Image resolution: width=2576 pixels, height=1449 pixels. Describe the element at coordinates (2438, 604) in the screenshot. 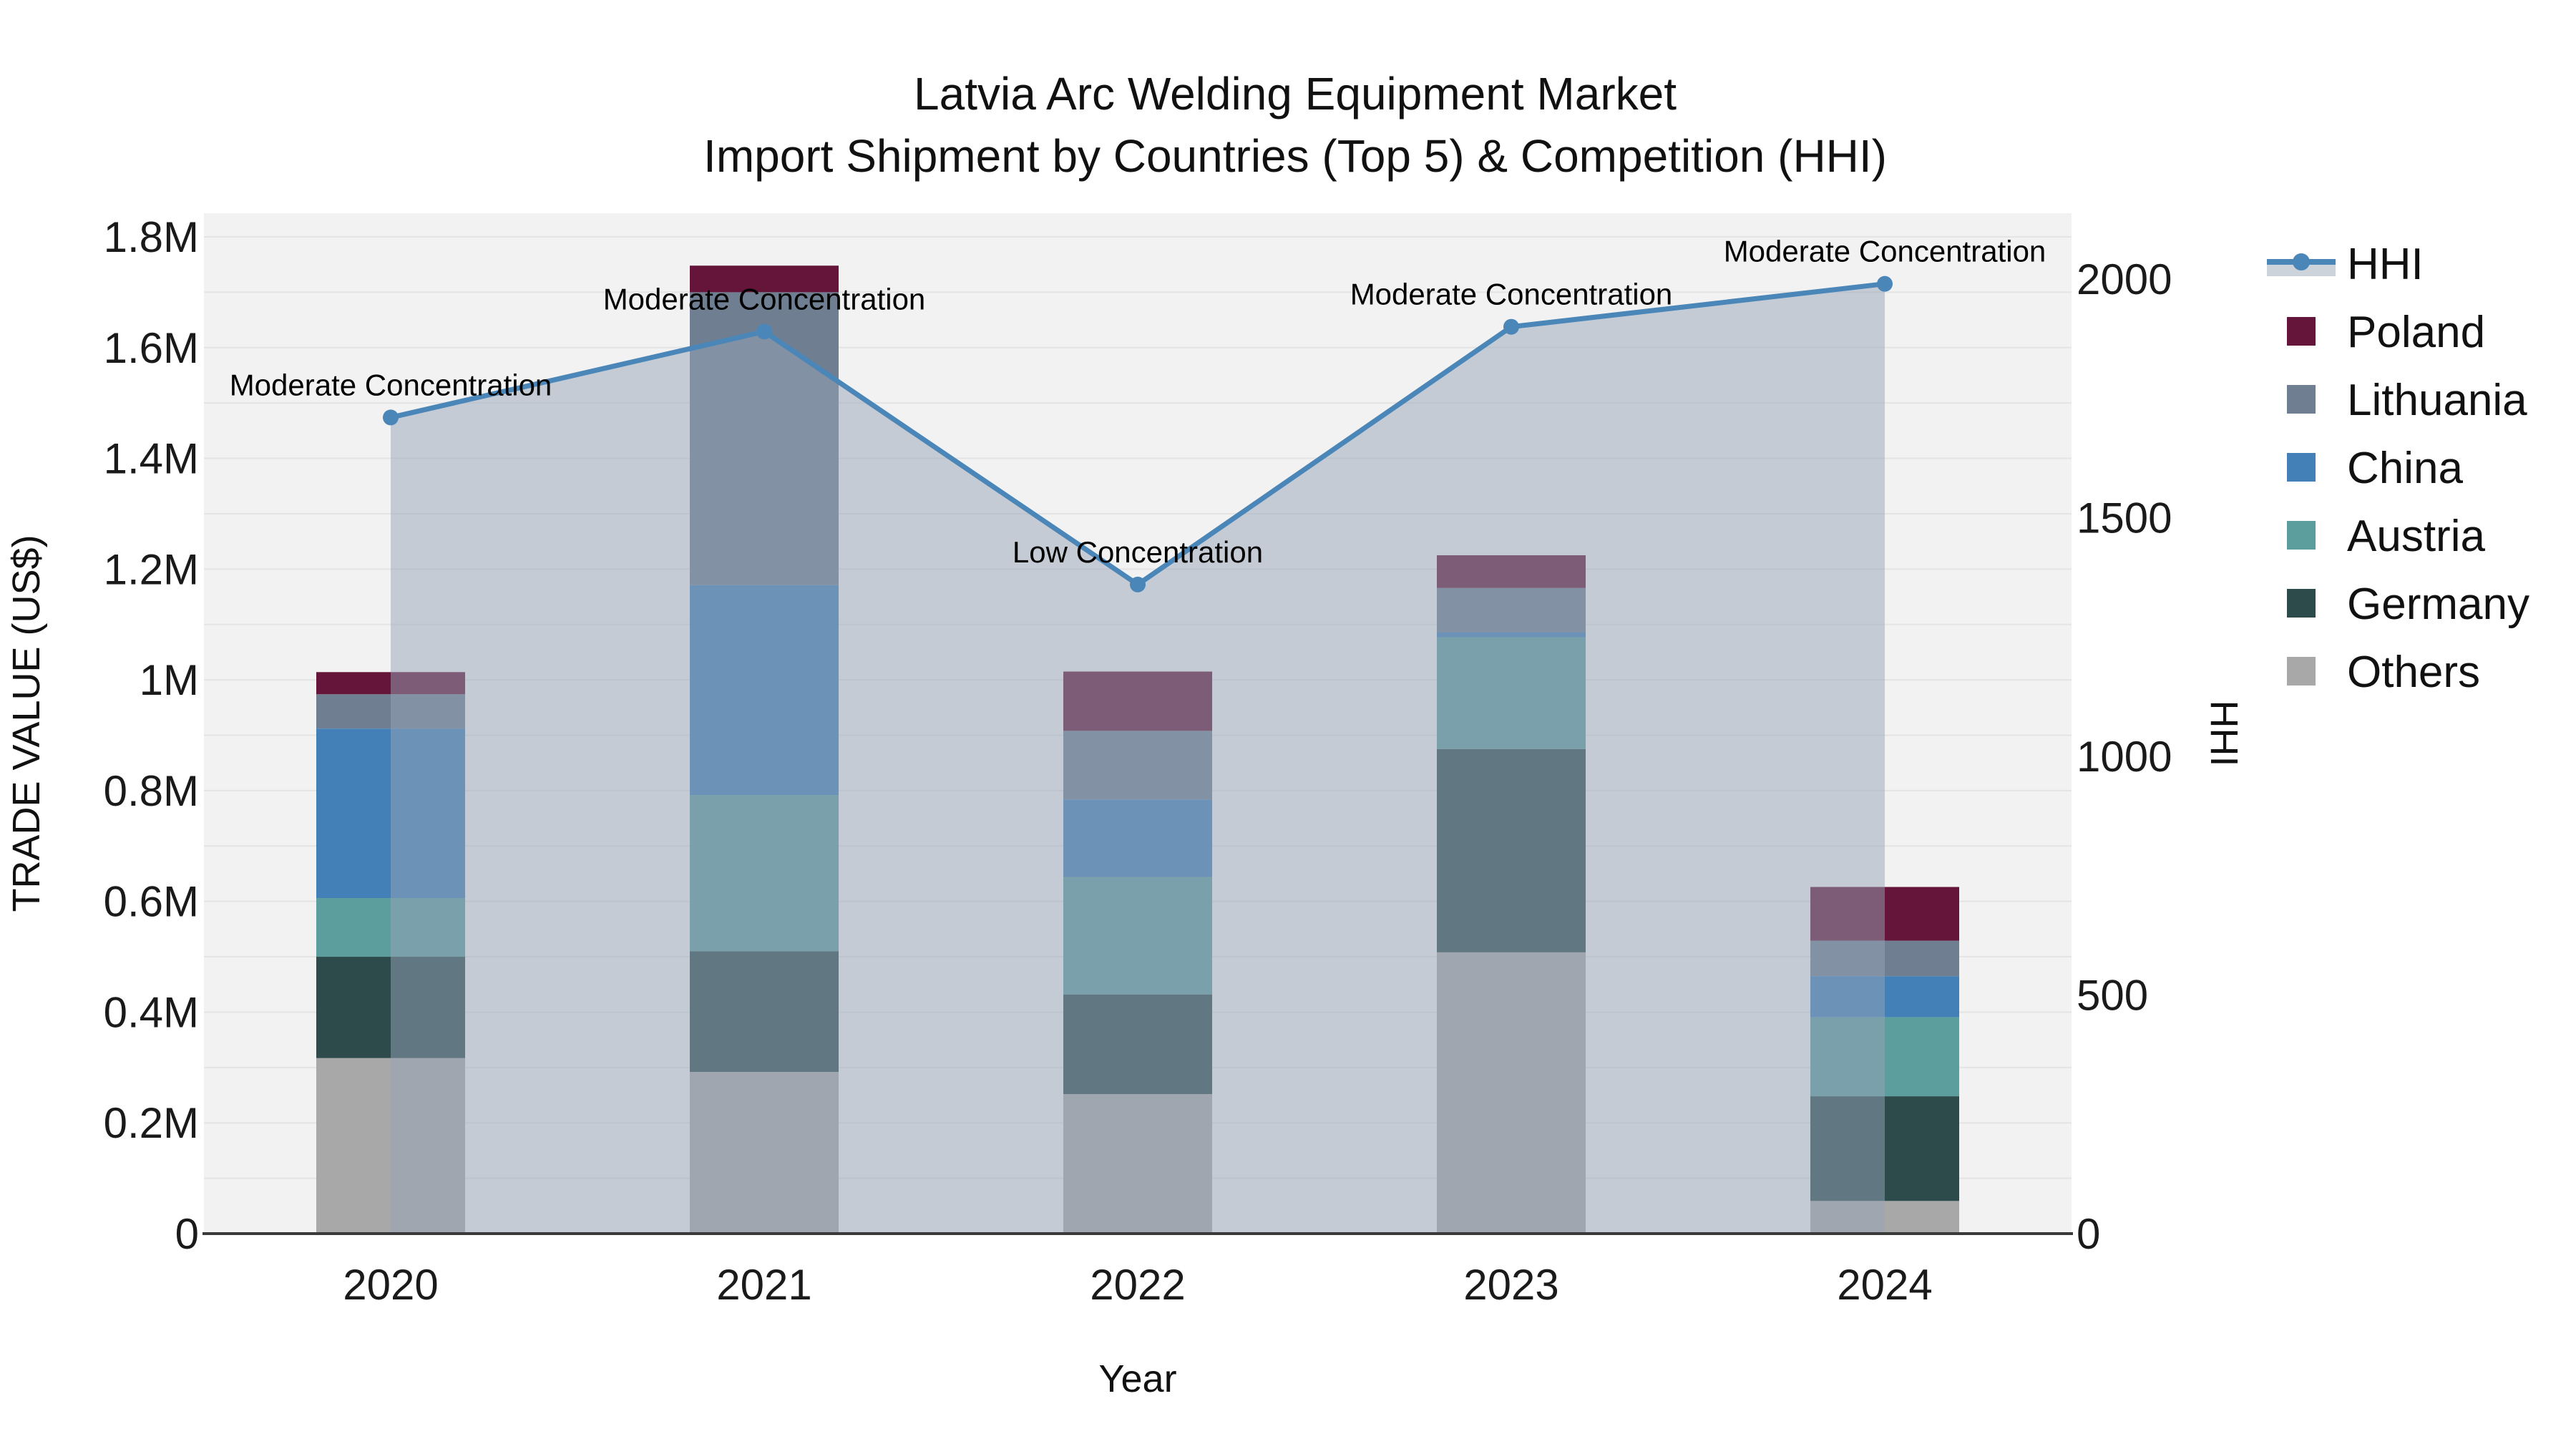

I see `legend-label-germany: Germany` at that location.